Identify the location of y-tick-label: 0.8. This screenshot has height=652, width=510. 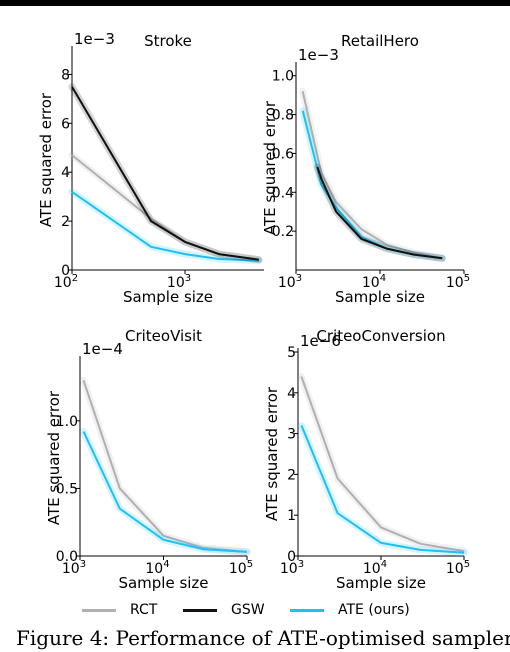
(283, 116).